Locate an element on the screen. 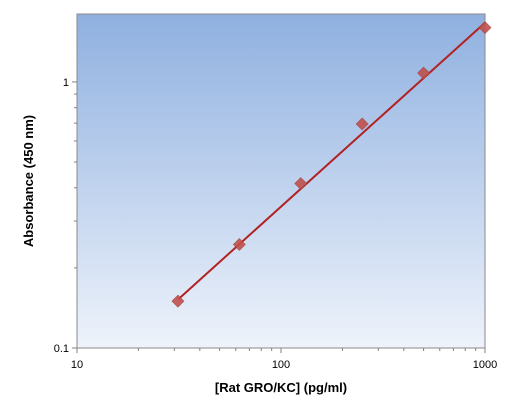 The height and width of the screenshot is (414, 520). x-tick-label: 1000 is located at coordinates (485, 365).